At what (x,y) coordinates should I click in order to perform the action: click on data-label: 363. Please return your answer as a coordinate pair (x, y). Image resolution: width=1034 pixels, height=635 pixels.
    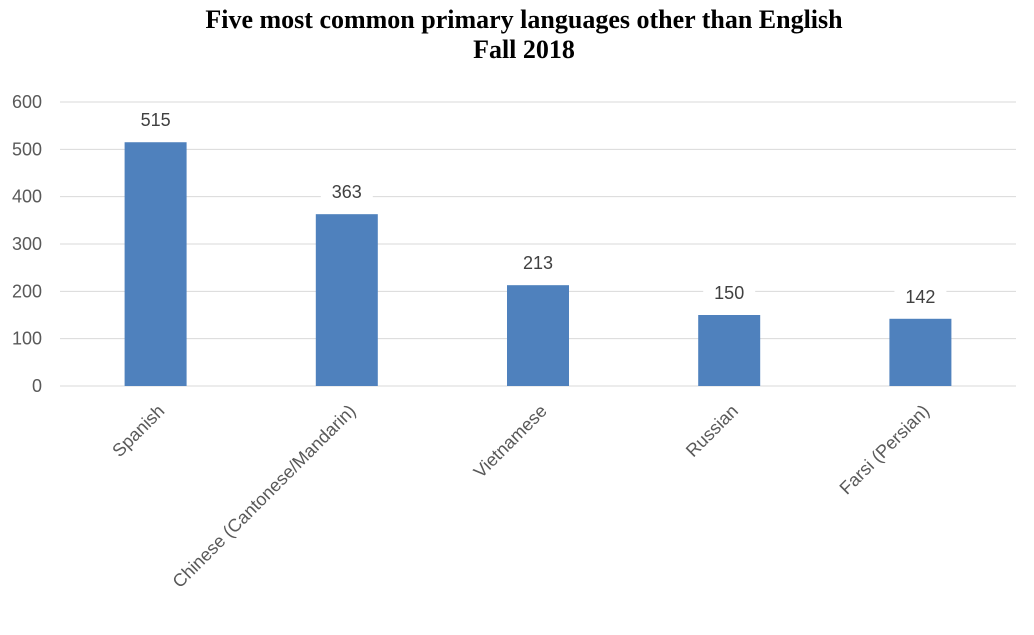
    Looking at the image, I should click on (347, 192).